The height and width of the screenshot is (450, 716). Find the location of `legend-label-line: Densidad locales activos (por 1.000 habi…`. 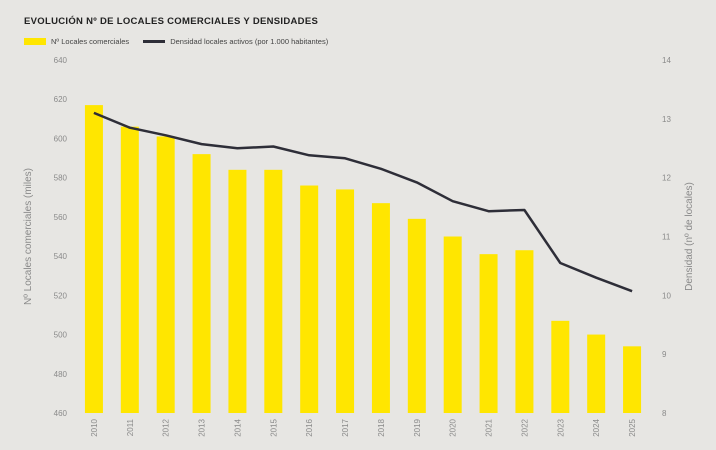

legend-label-line: Densidad locales activos (por 1.000 habi… is located at coordinates (249, 41).